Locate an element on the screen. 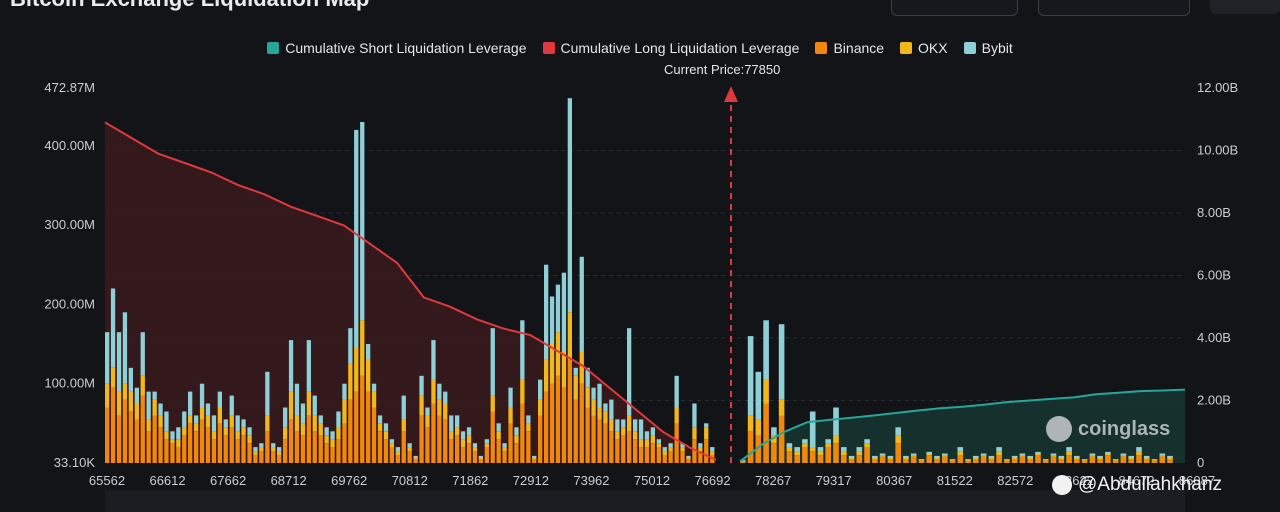 Image resolution: width=1280 pixels, height=512 pixels. x-tick-label: 79317 is located at coordinates (834, 480).